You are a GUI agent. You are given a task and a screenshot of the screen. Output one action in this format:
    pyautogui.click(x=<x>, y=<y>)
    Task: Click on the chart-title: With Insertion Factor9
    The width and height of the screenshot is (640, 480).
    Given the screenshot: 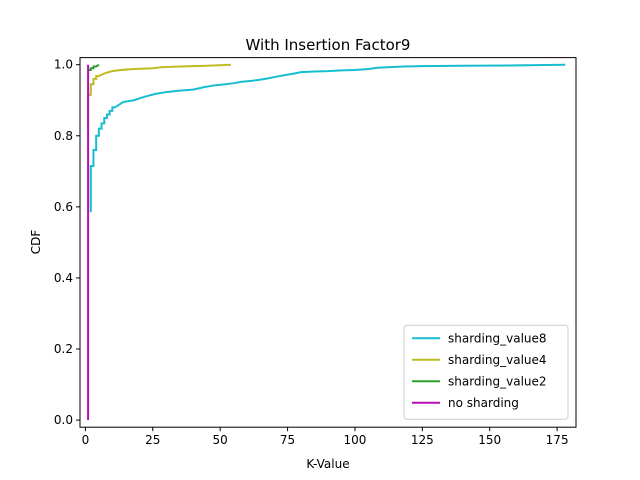 What is the action you would take?
    pyautogui.click(x=328, y=45)
    